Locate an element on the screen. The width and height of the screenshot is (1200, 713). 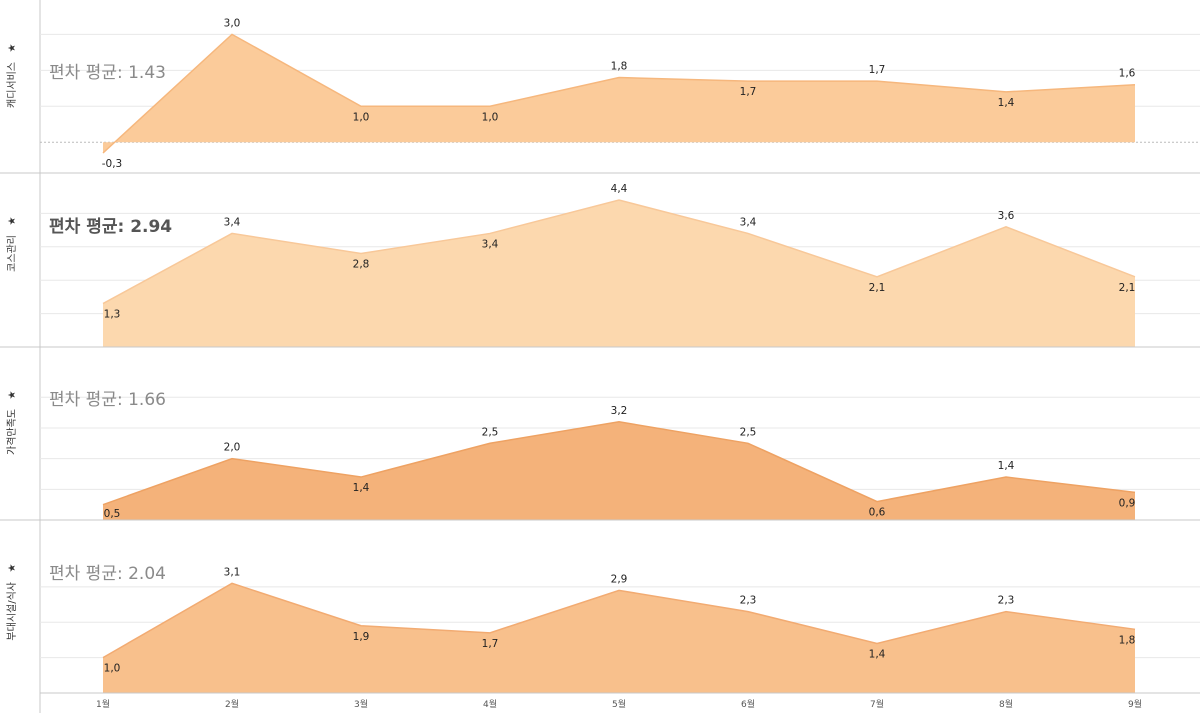
data-label: 3,6 is located at coordinates (1006, 216).